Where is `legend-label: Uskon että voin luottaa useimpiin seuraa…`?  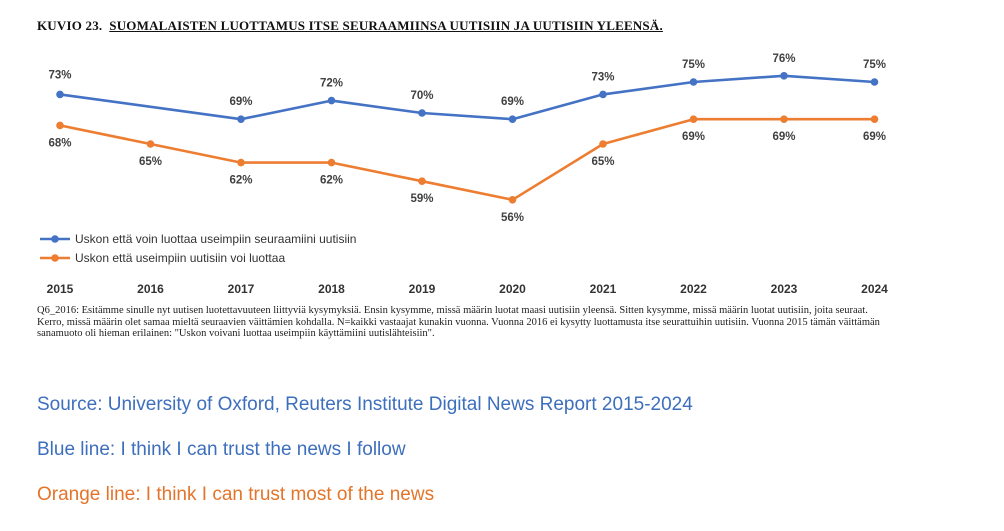 legend-label: Uskon että voin luottaa useimpiin seuraa… is located at coordinates (215, 239).